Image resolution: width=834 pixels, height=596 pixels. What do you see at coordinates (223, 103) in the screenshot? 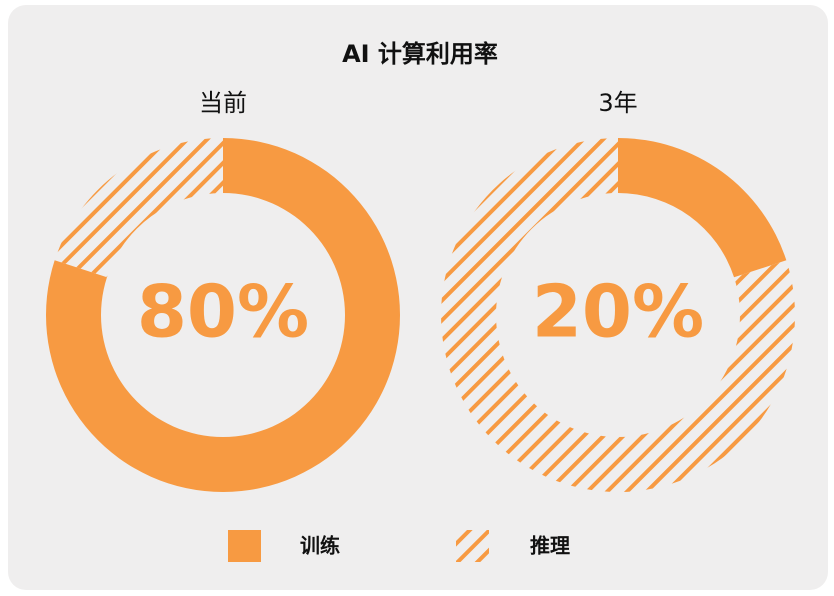
I see `pie-title: 当前` at bounding box center [223, 103].